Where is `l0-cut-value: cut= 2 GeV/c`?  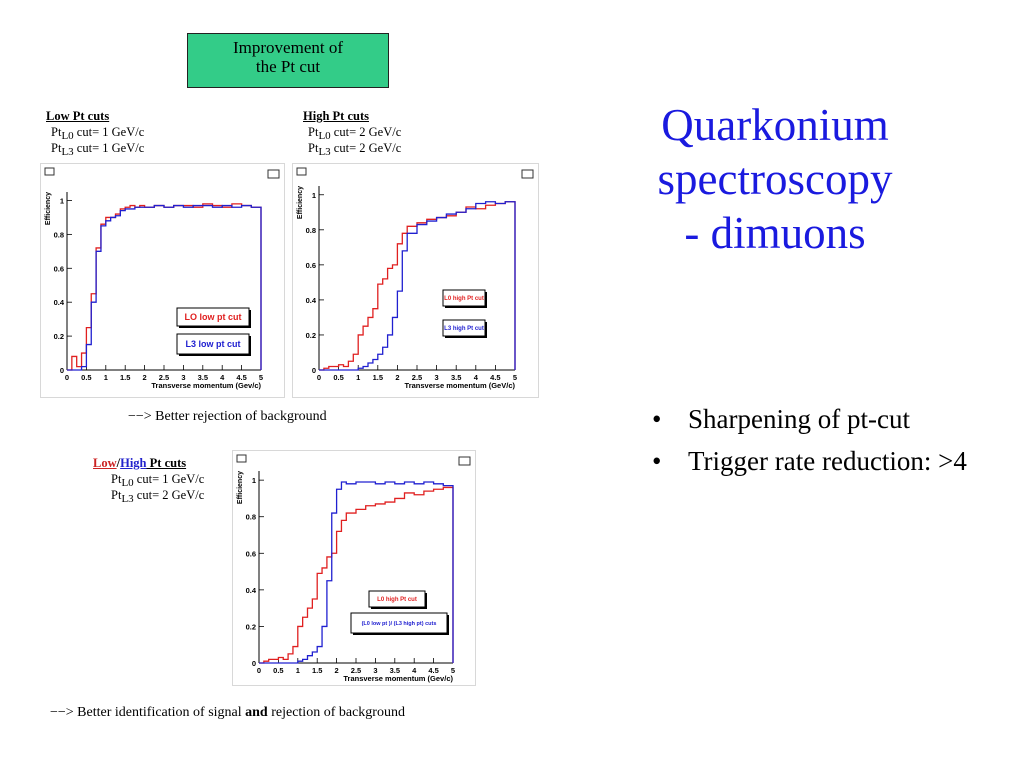 l0-cut-value: cut= 2 GeV/c is located at coordinates (366, 132).